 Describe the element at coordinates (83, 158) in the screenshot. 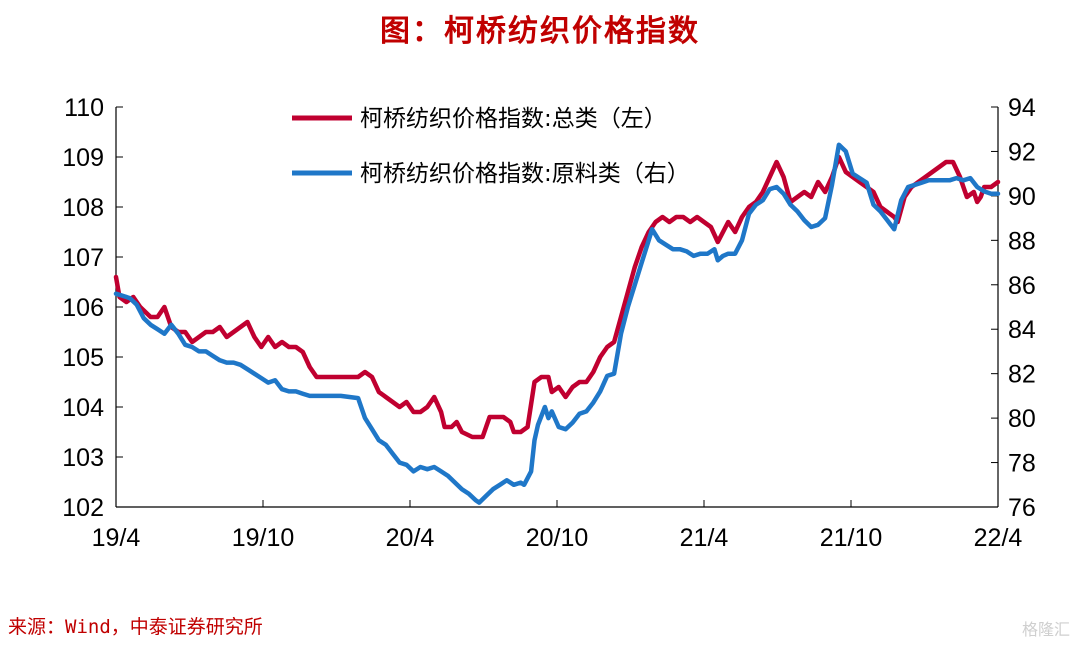

I see `y-left-tick-label: 109` at that location.